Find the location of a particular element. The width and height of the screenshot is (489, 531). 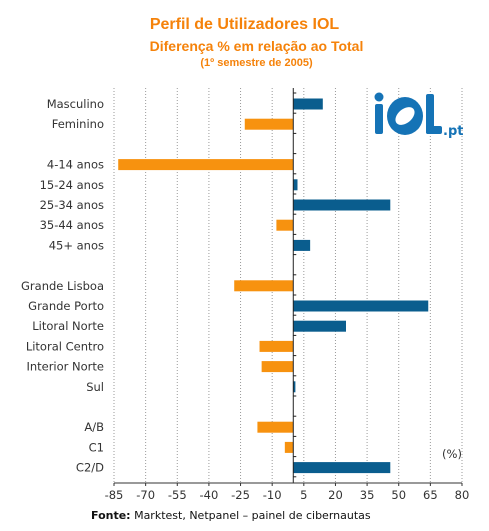

x-tick-label: -55 is located at coordinates (177, 495).